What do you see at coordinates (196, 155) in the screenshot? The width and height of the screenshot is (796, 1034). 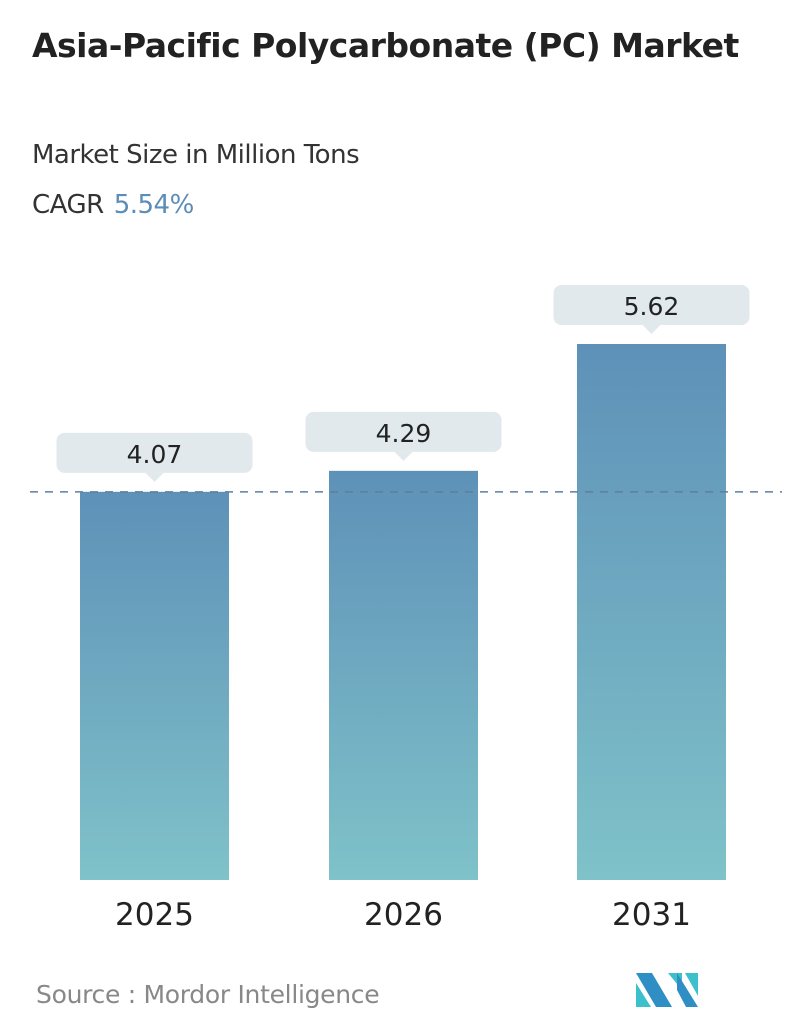 I see `chart-subtitle: Market Size in Million Tons` at bounding box center [196, 155].